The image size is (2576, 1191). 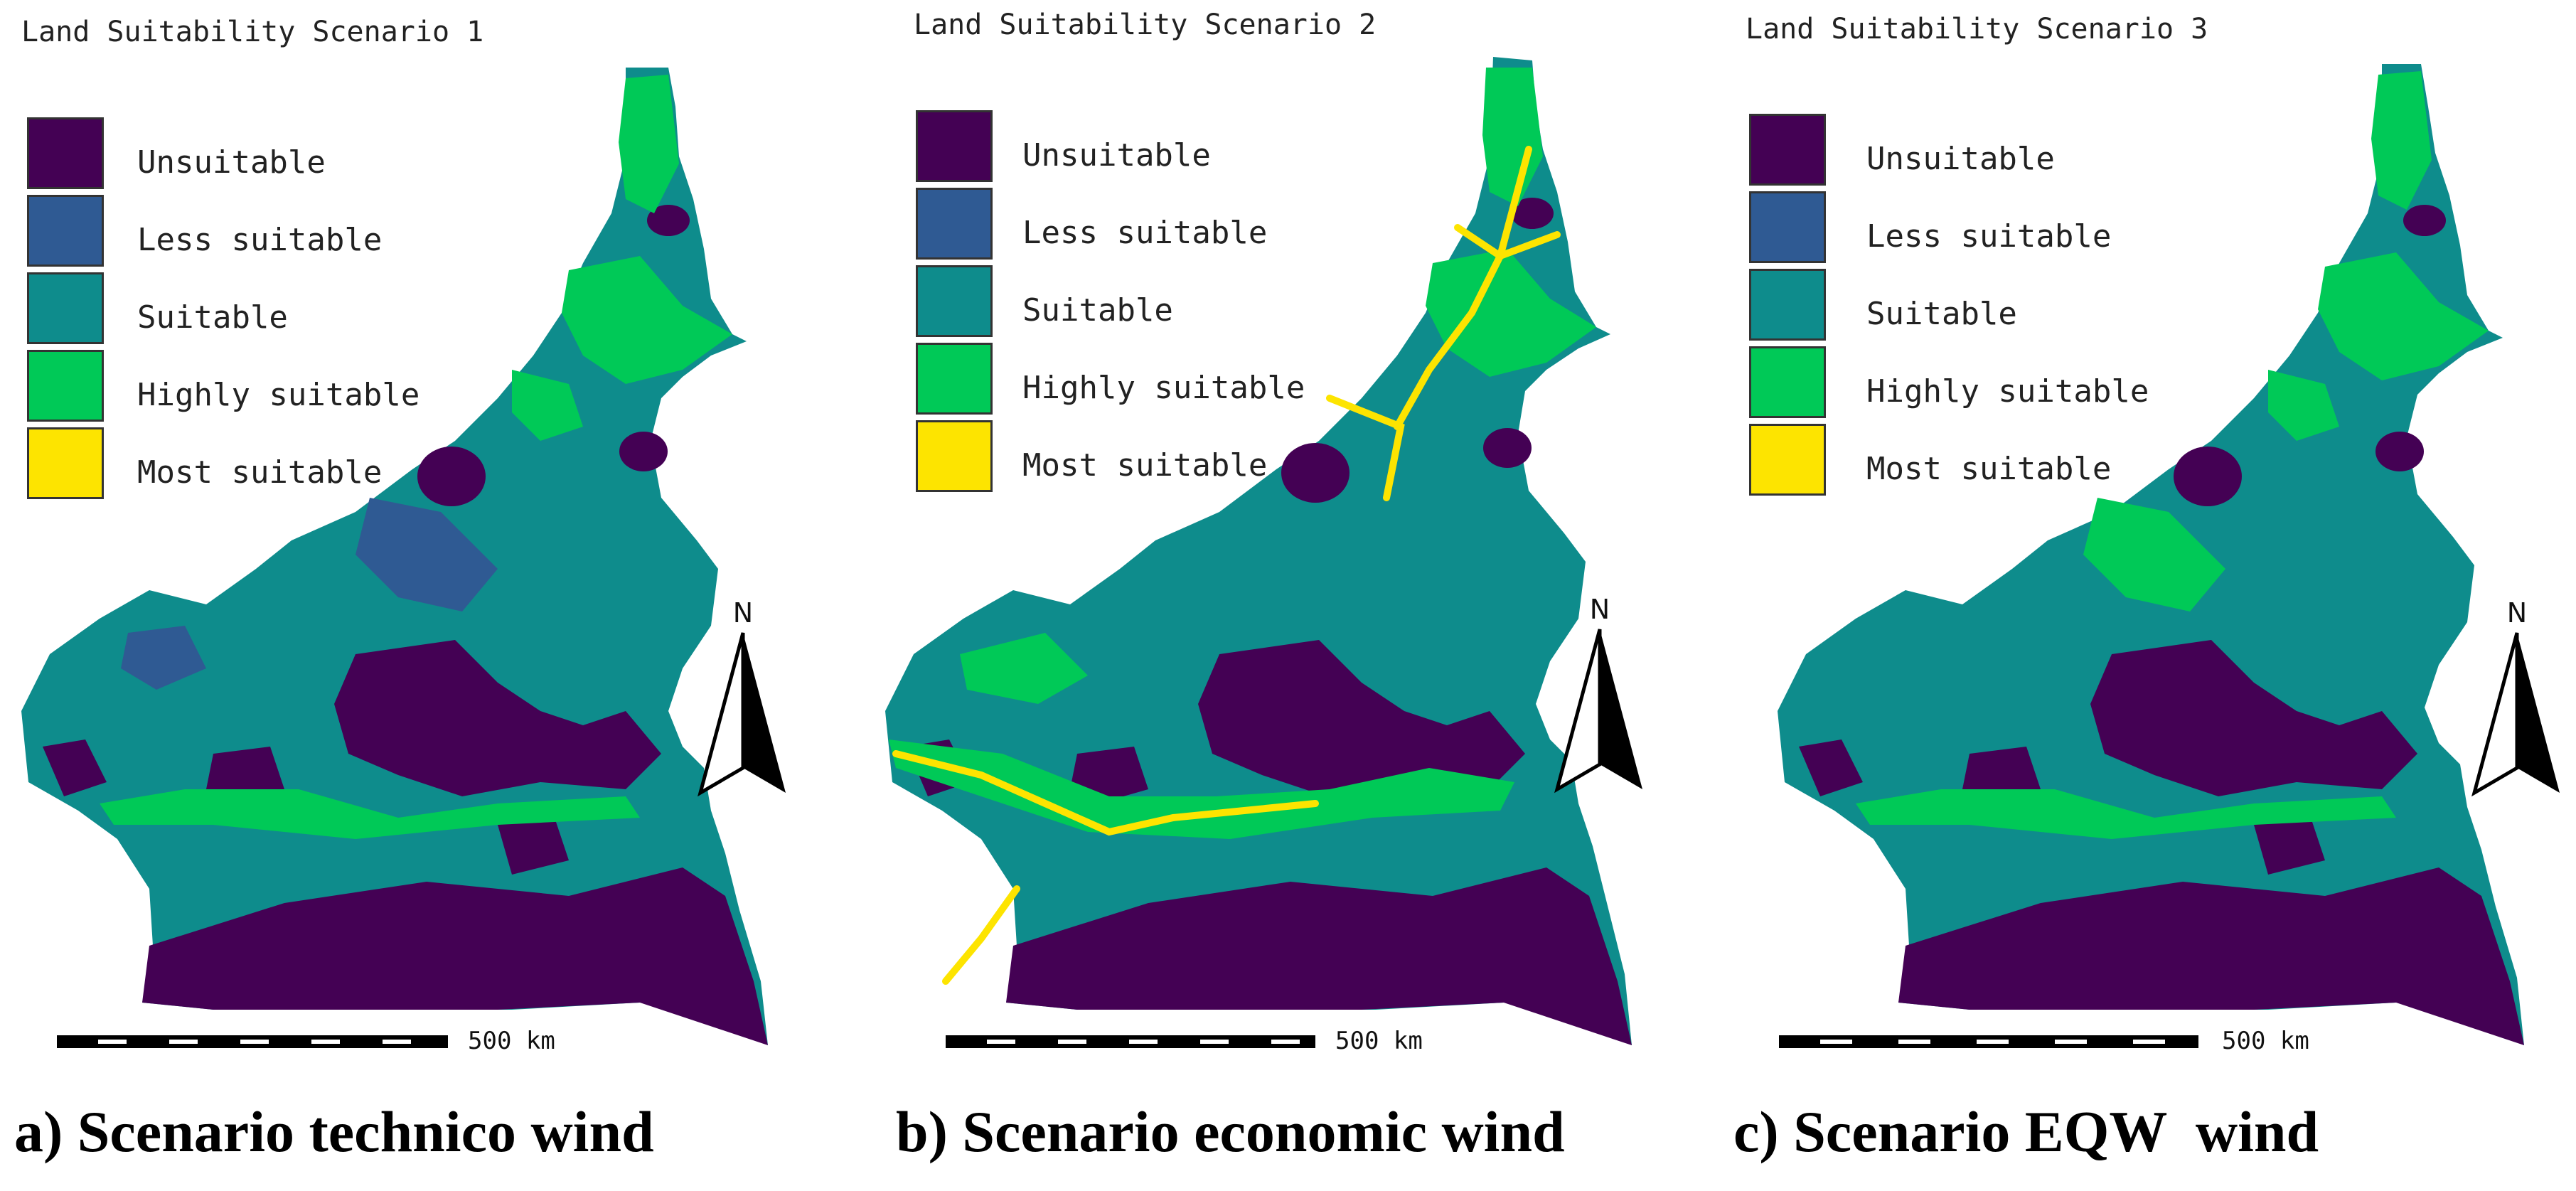 I want to click on caption-b: b) Scenario economic wind, so click(x=1231, y=1131).